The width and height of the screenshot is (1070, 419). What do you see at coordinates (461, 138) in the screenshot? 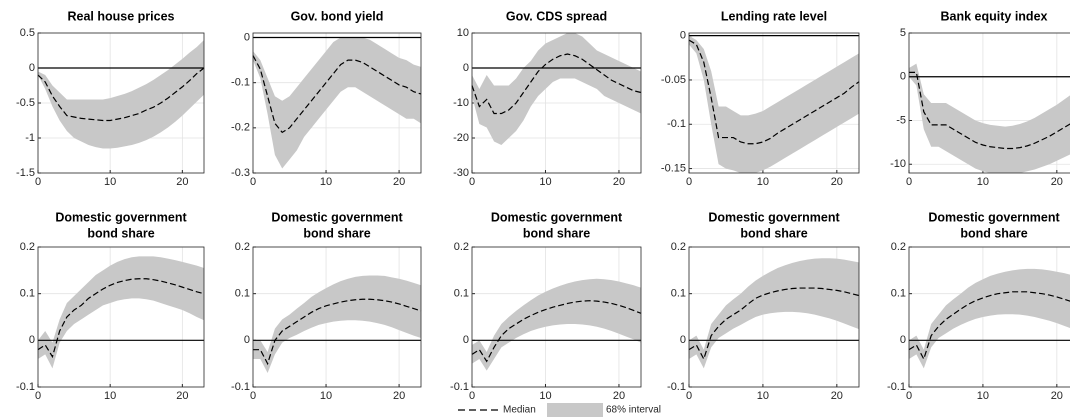
I see `y-tick-label: -20` at bounding box center [461, 138].